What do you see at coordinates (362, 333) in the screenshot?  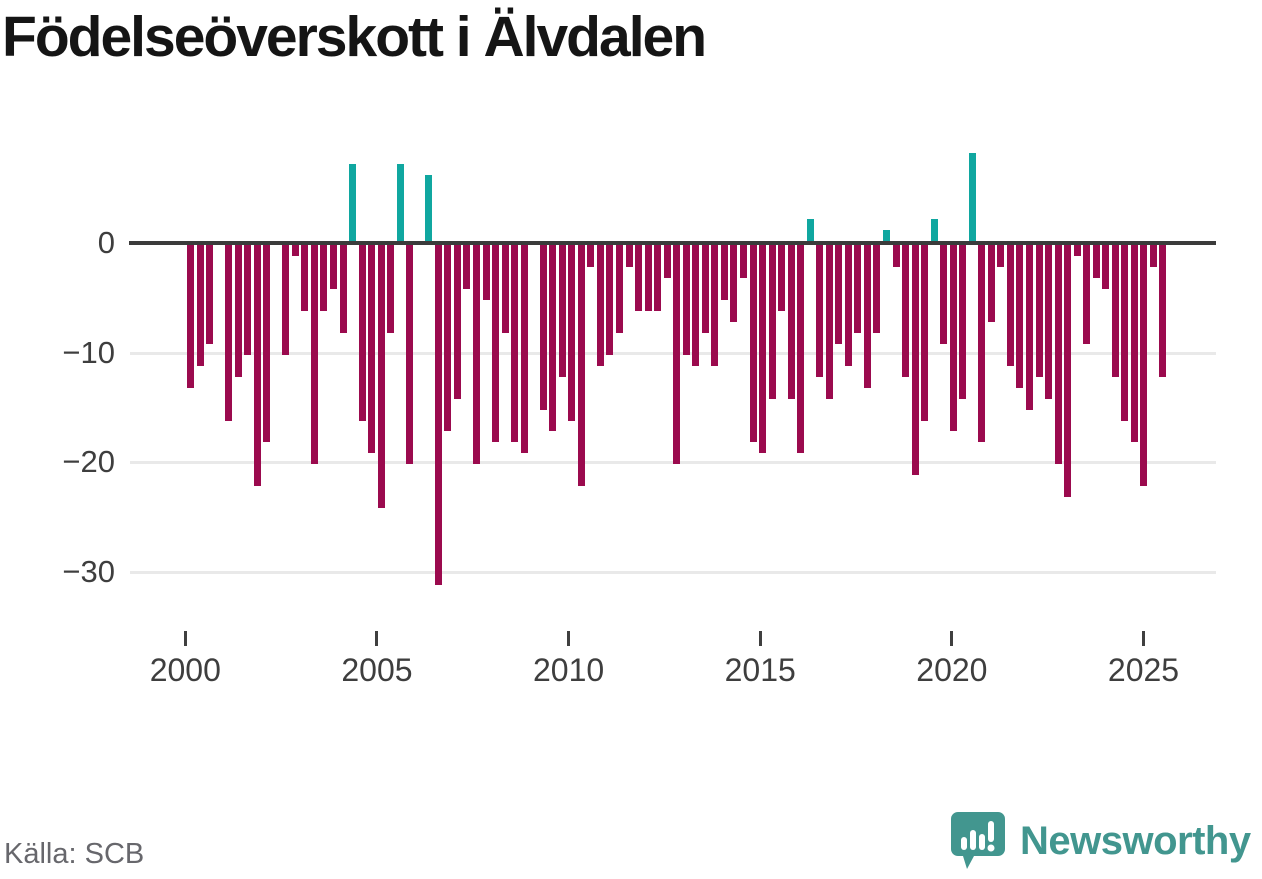 I see `bar-2004Q3` at bounding box center [362, 333].